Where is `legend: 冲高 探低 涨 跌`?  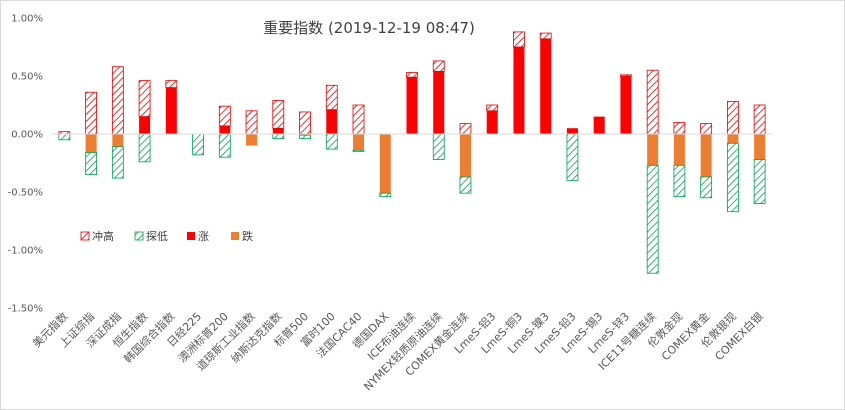 legend: 冲高 探低 涨 跌 is located at coordinates (166, 236).